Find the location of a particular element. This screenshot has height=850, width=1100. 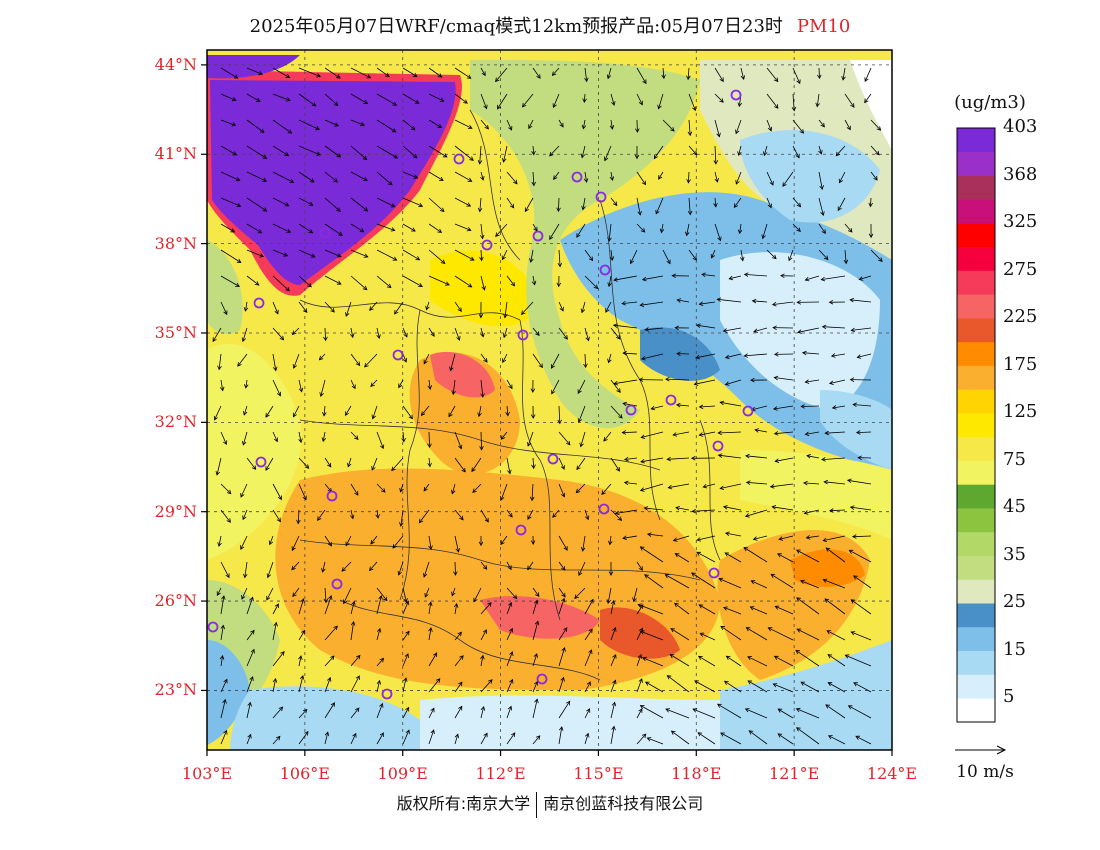

legend-label: 403 is located at coordinates (1020, 126).